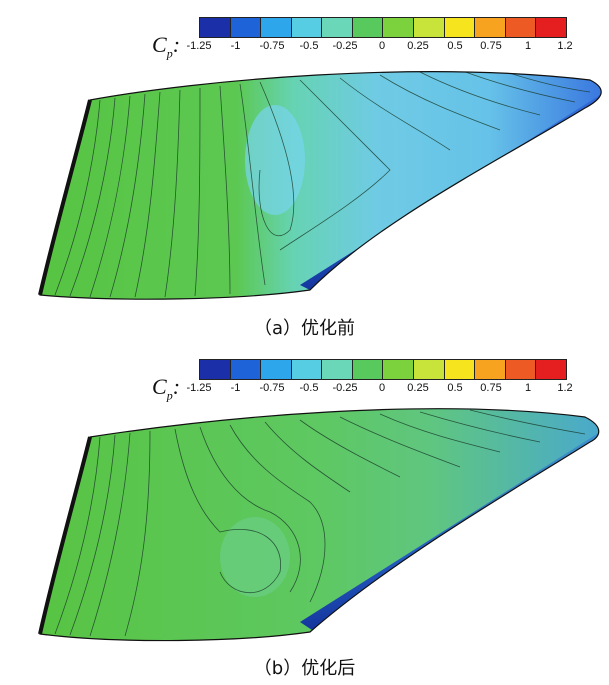 This screenshot has height=685, width=609. What do you see at coordinates (304, 328) in the screenshot?
I see `caption-before: （a）优化前` at bounding box center [304, 328].